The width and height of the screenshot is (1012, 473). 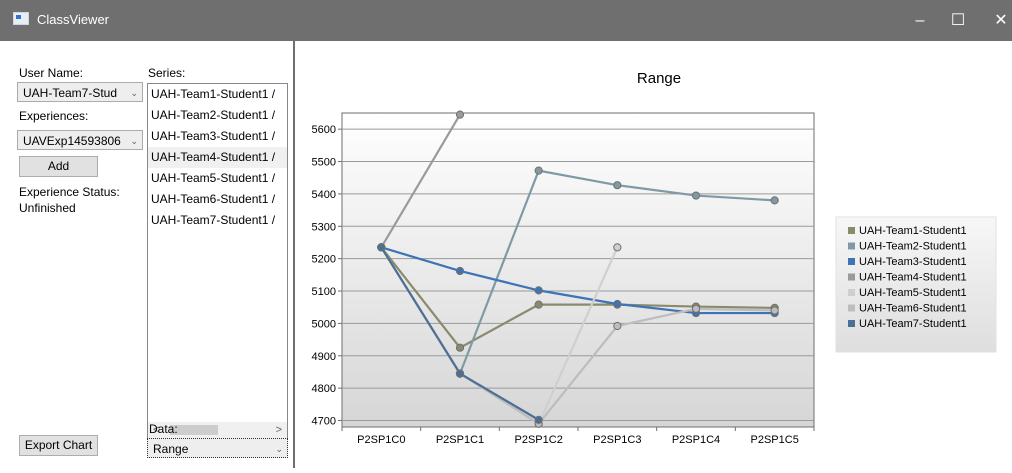 What do you see at coordinates (167, 73) in the screenshot?
I see `series-label: Series:` at bounding box center [167, 73].